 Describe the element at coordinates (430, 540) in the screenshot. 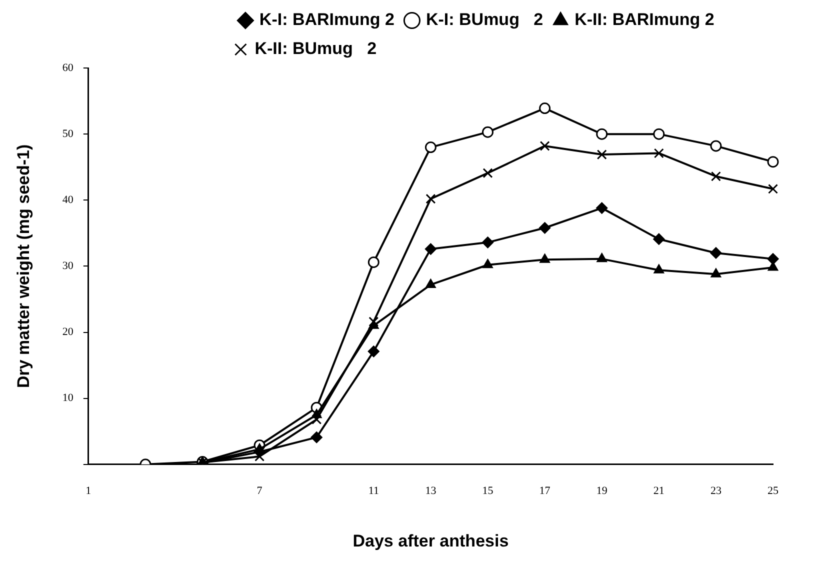

I see `x-axis-title: Days after anthesis` at that location.